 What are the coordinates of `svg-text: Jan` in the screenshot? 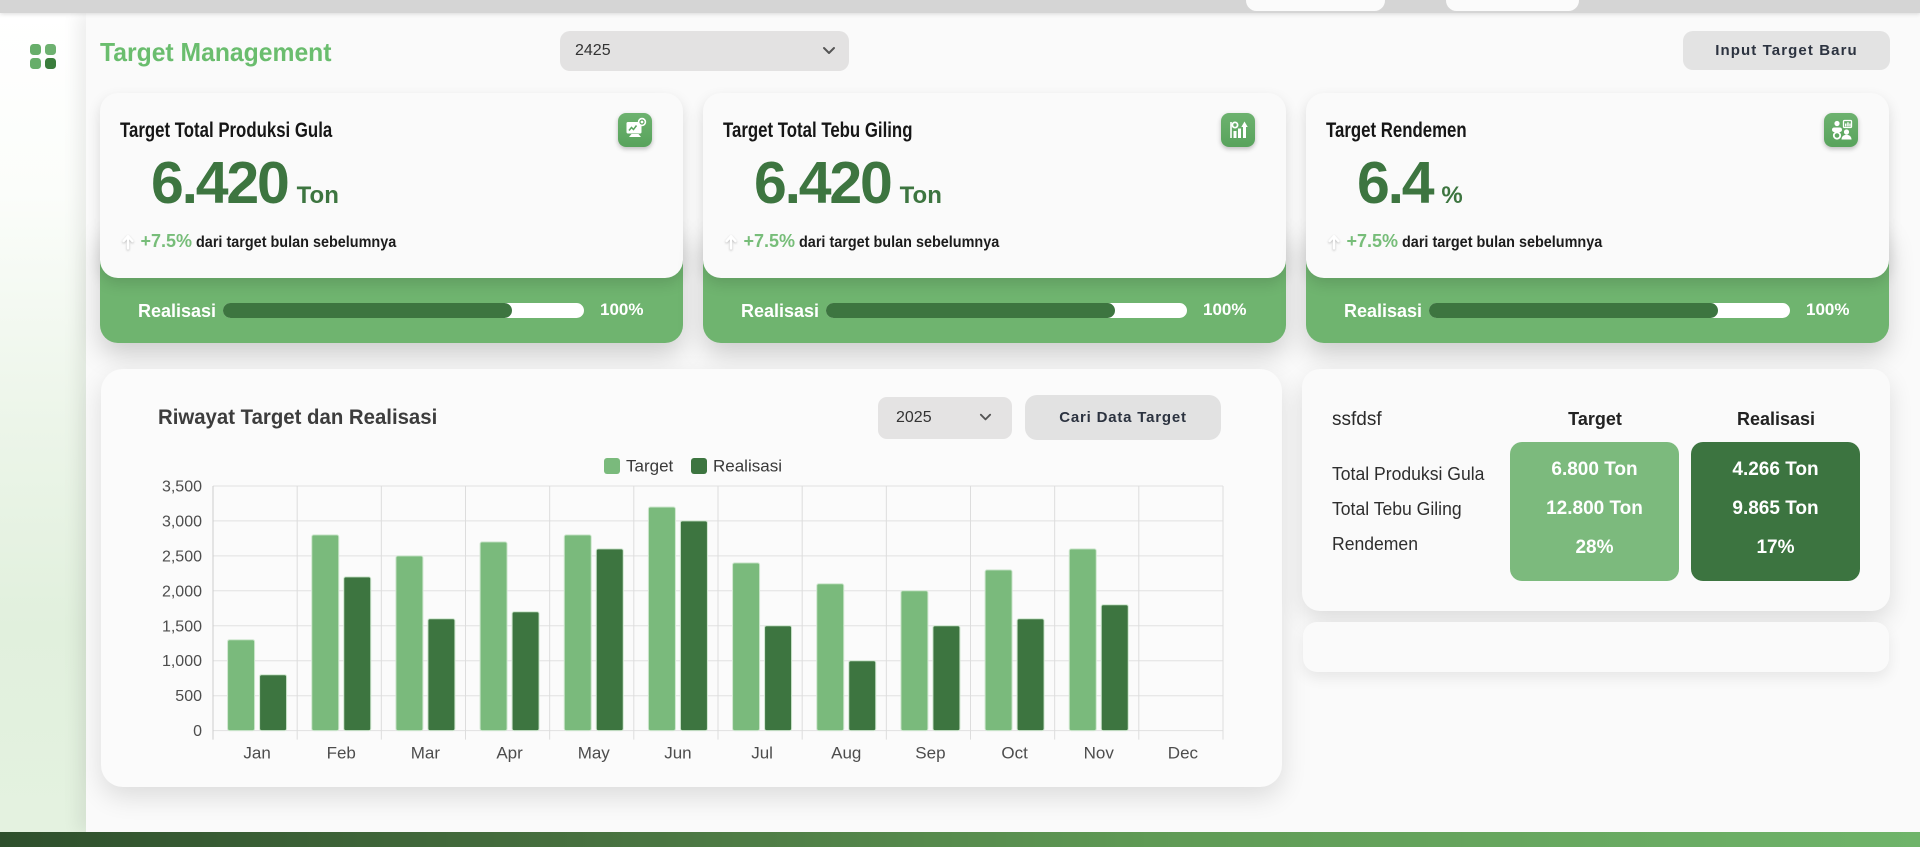 It's located at (256, 753).